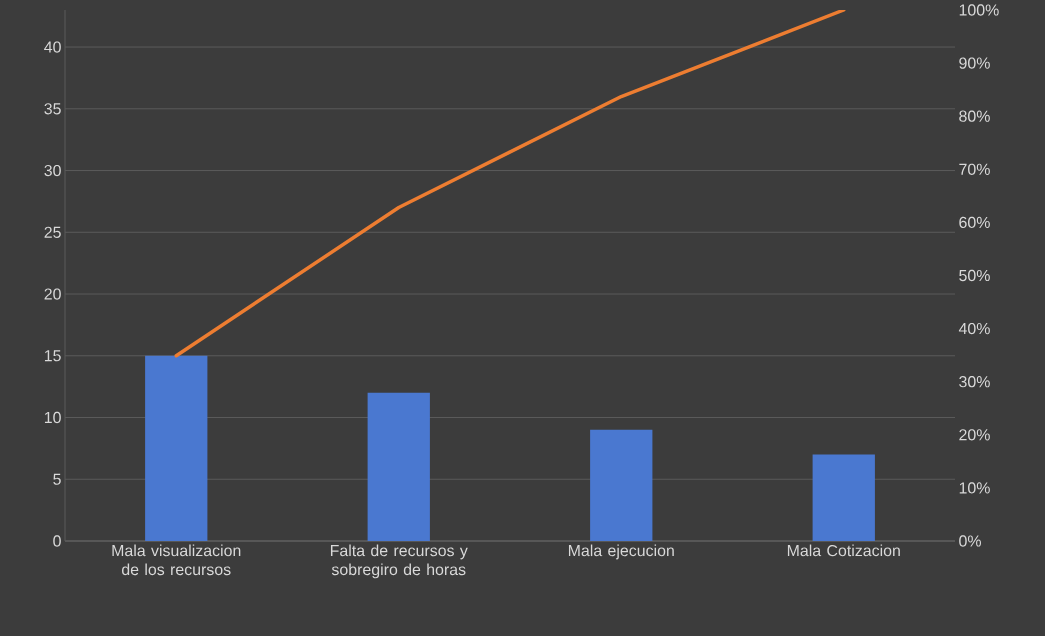  What do you see at coordinates (974, 275) in the screenshot?
I see `y2-tick-label: 50%` at bounding box center [974, 275].